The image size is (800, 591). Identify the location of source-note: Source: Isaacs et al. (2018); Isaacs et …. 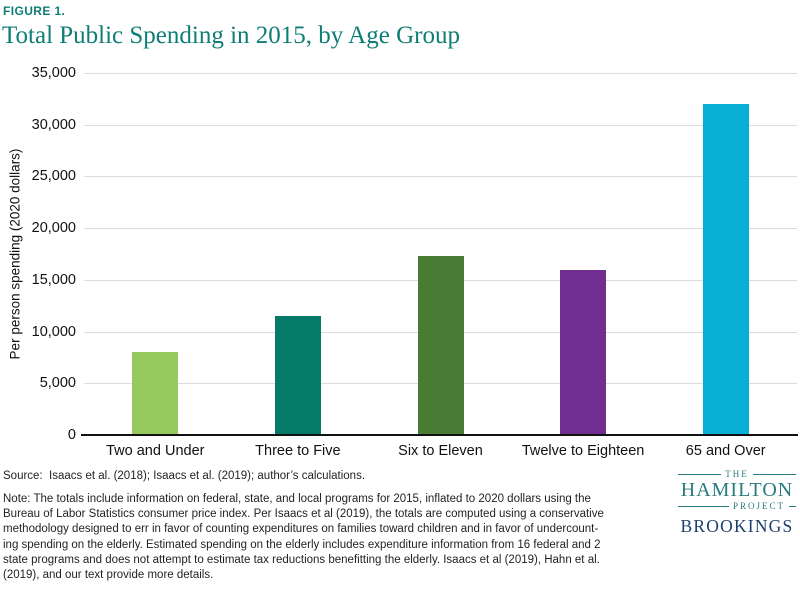
(184, 476).